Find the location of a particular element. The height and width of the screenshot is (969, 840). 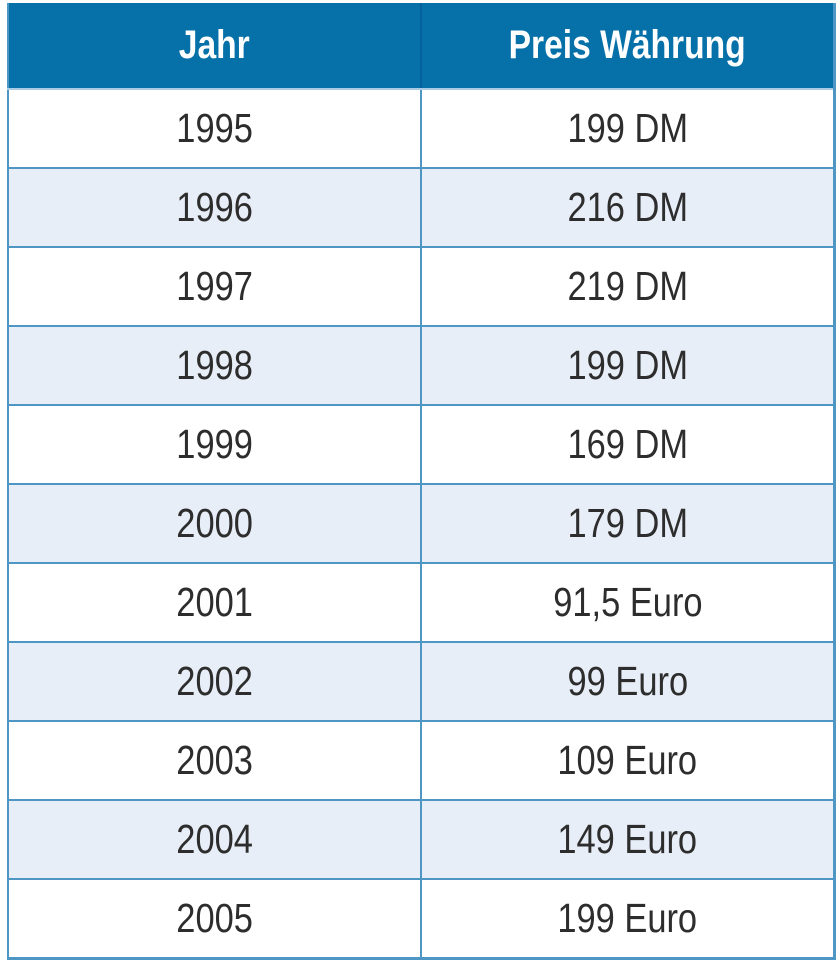

table-row: 2004 149 Euro is located at coordinates (421, 839).